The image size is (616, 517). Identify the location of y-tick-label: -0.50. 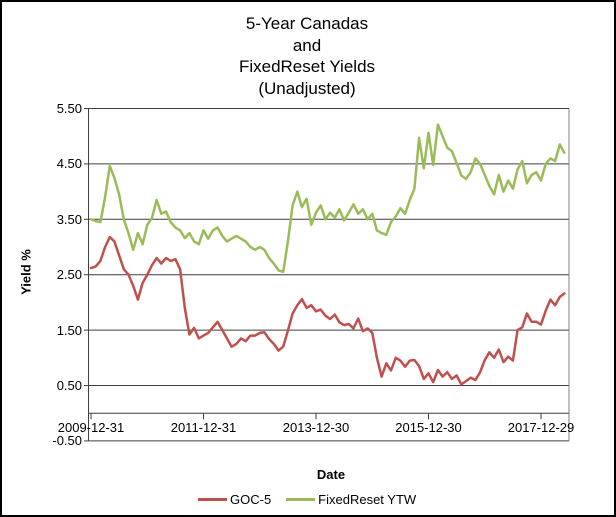
(67, 441).